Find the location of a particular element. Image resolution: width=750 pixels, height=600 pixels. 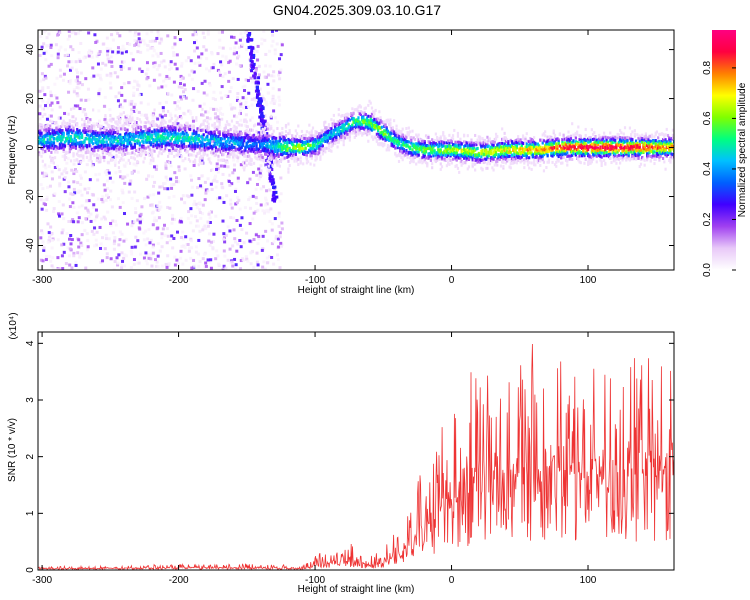

spectrogram-x-label: Height of straight line (km) is located at coordinates (356, 290).